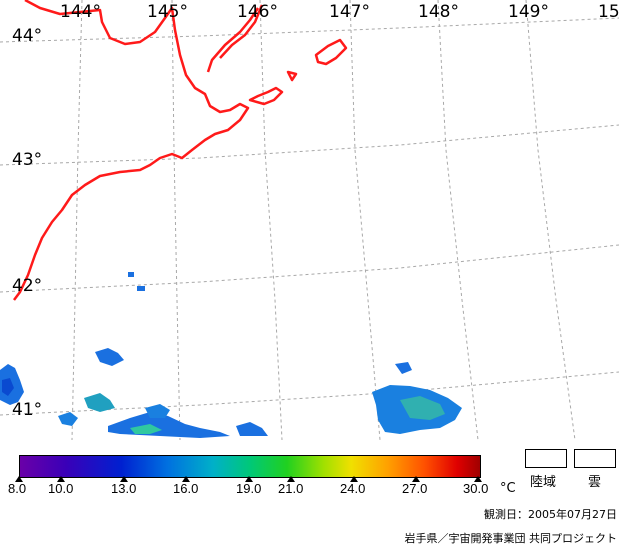 This screenshot has height=546, width=619. I want to click on longitude-label-144: 144°, so click(80, 12).